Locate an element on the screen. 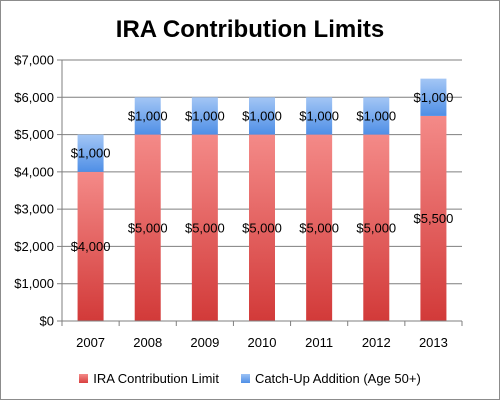 The image size is (500, 400). bar-ira-2012 is located at coordinates (376, 227).